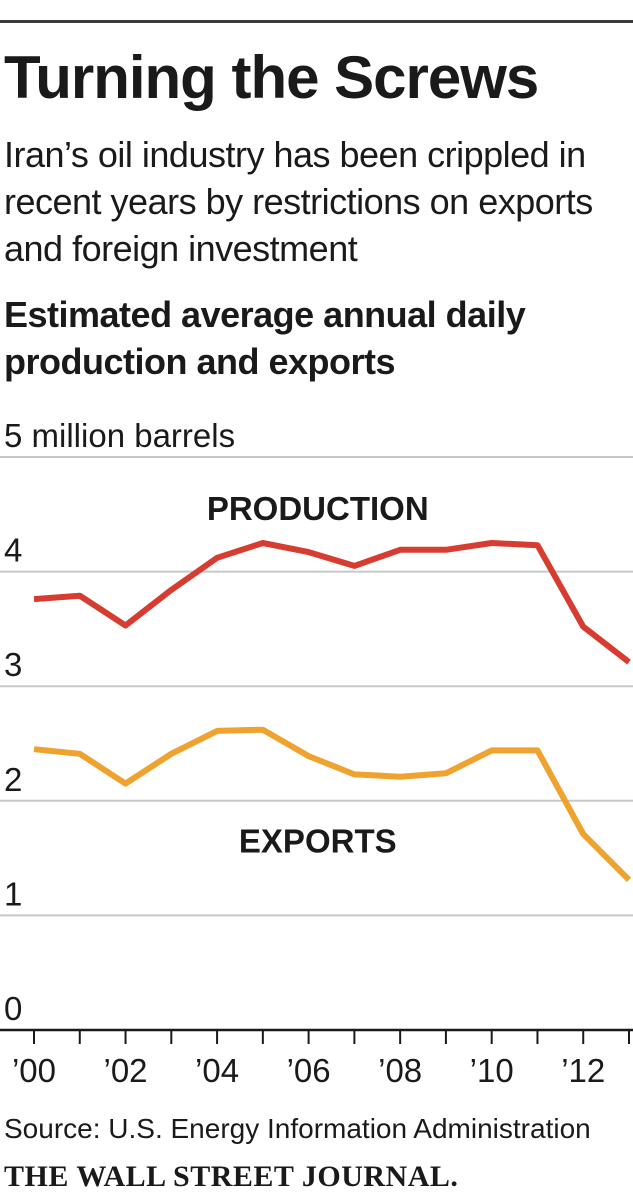 Image resolution: width=633 pixels, height=1200 pixels. Describe the element at coordinates (126, 1070) in the screenshot. I see `x-tick-label-2002: ’02` at that location.